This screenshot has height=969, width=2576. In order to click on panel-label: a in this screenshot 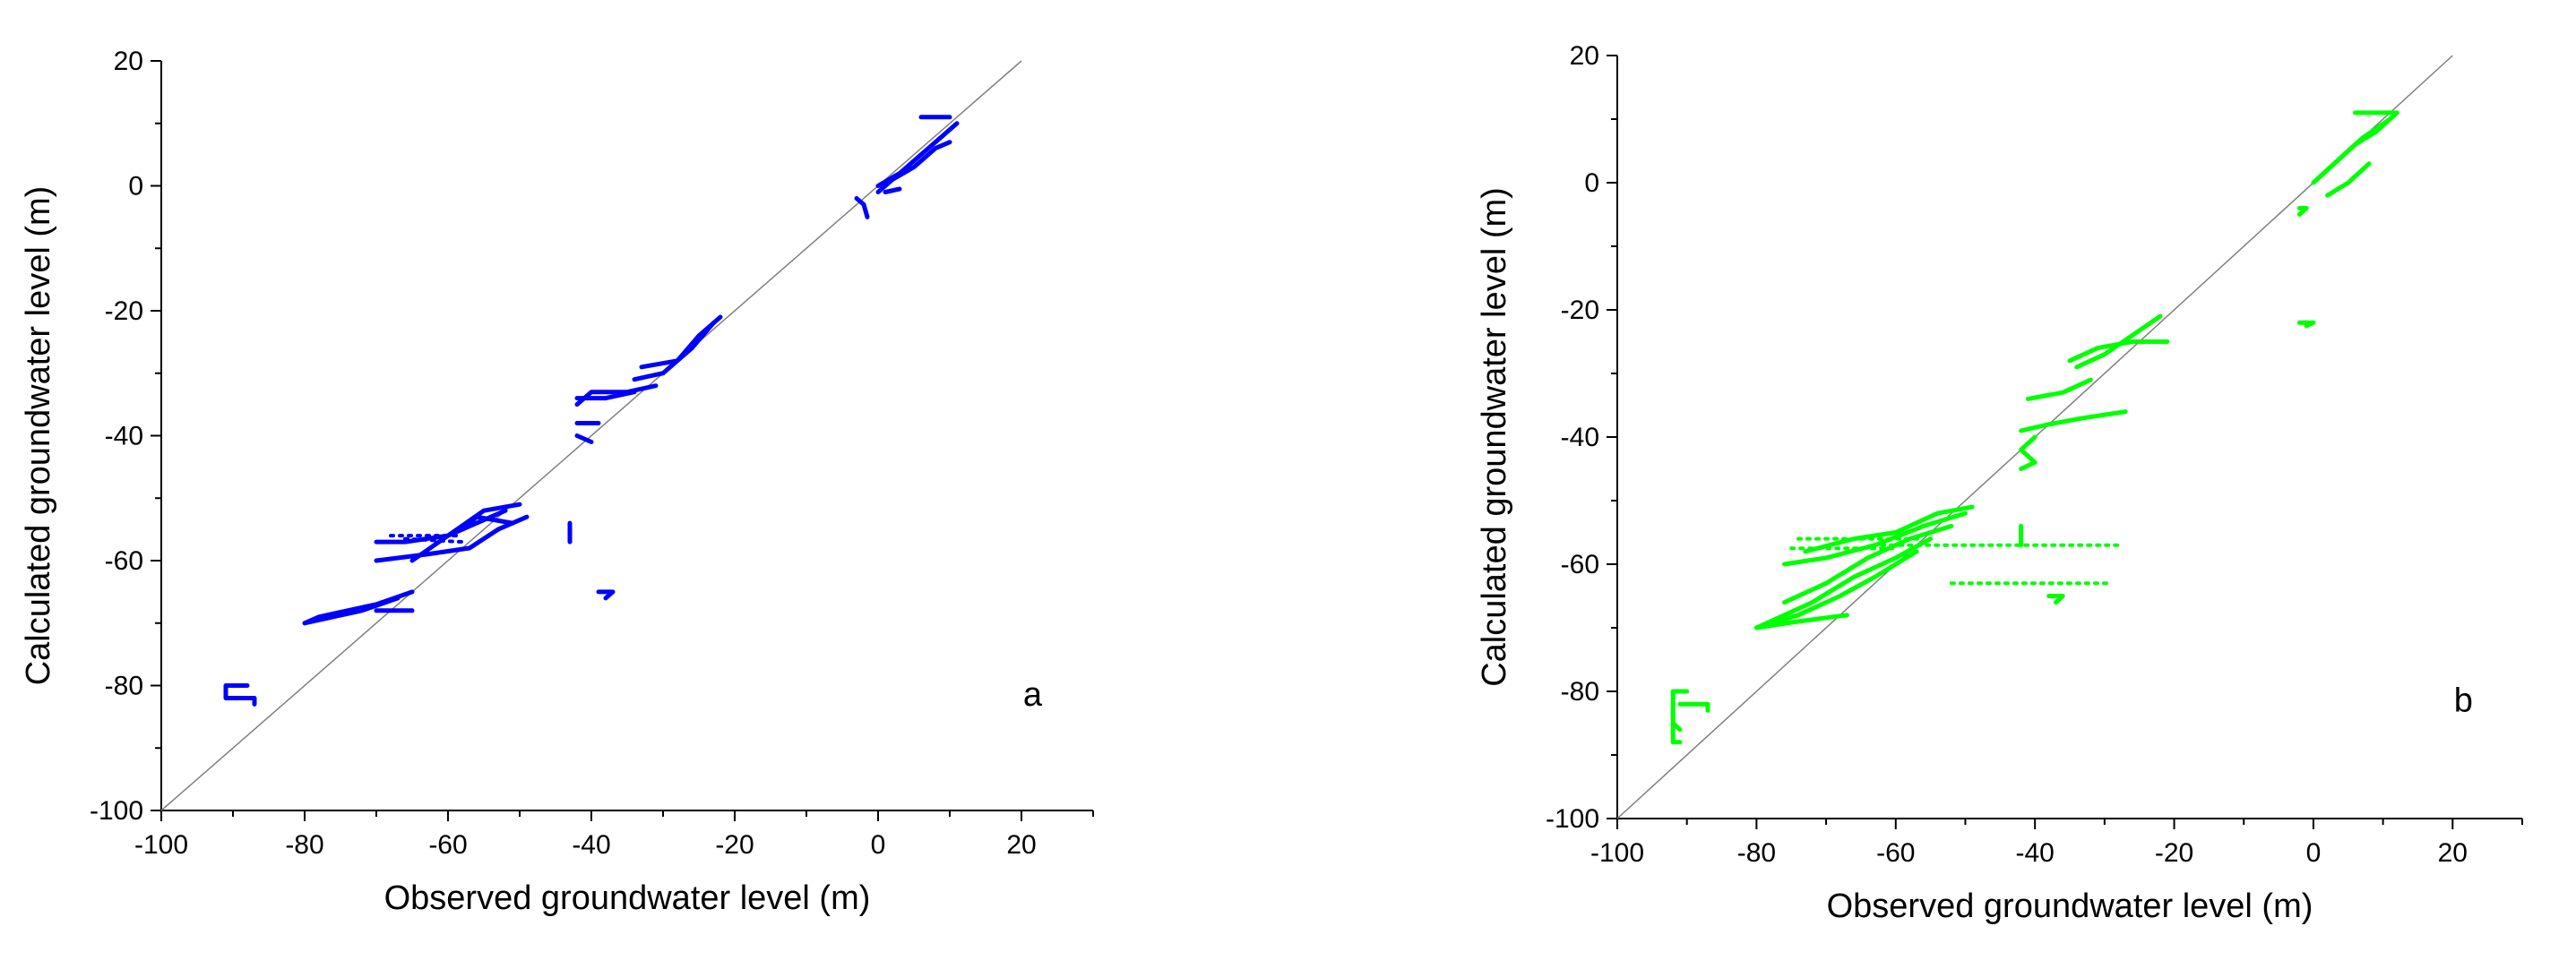, I will do `click(1033, 695)`.